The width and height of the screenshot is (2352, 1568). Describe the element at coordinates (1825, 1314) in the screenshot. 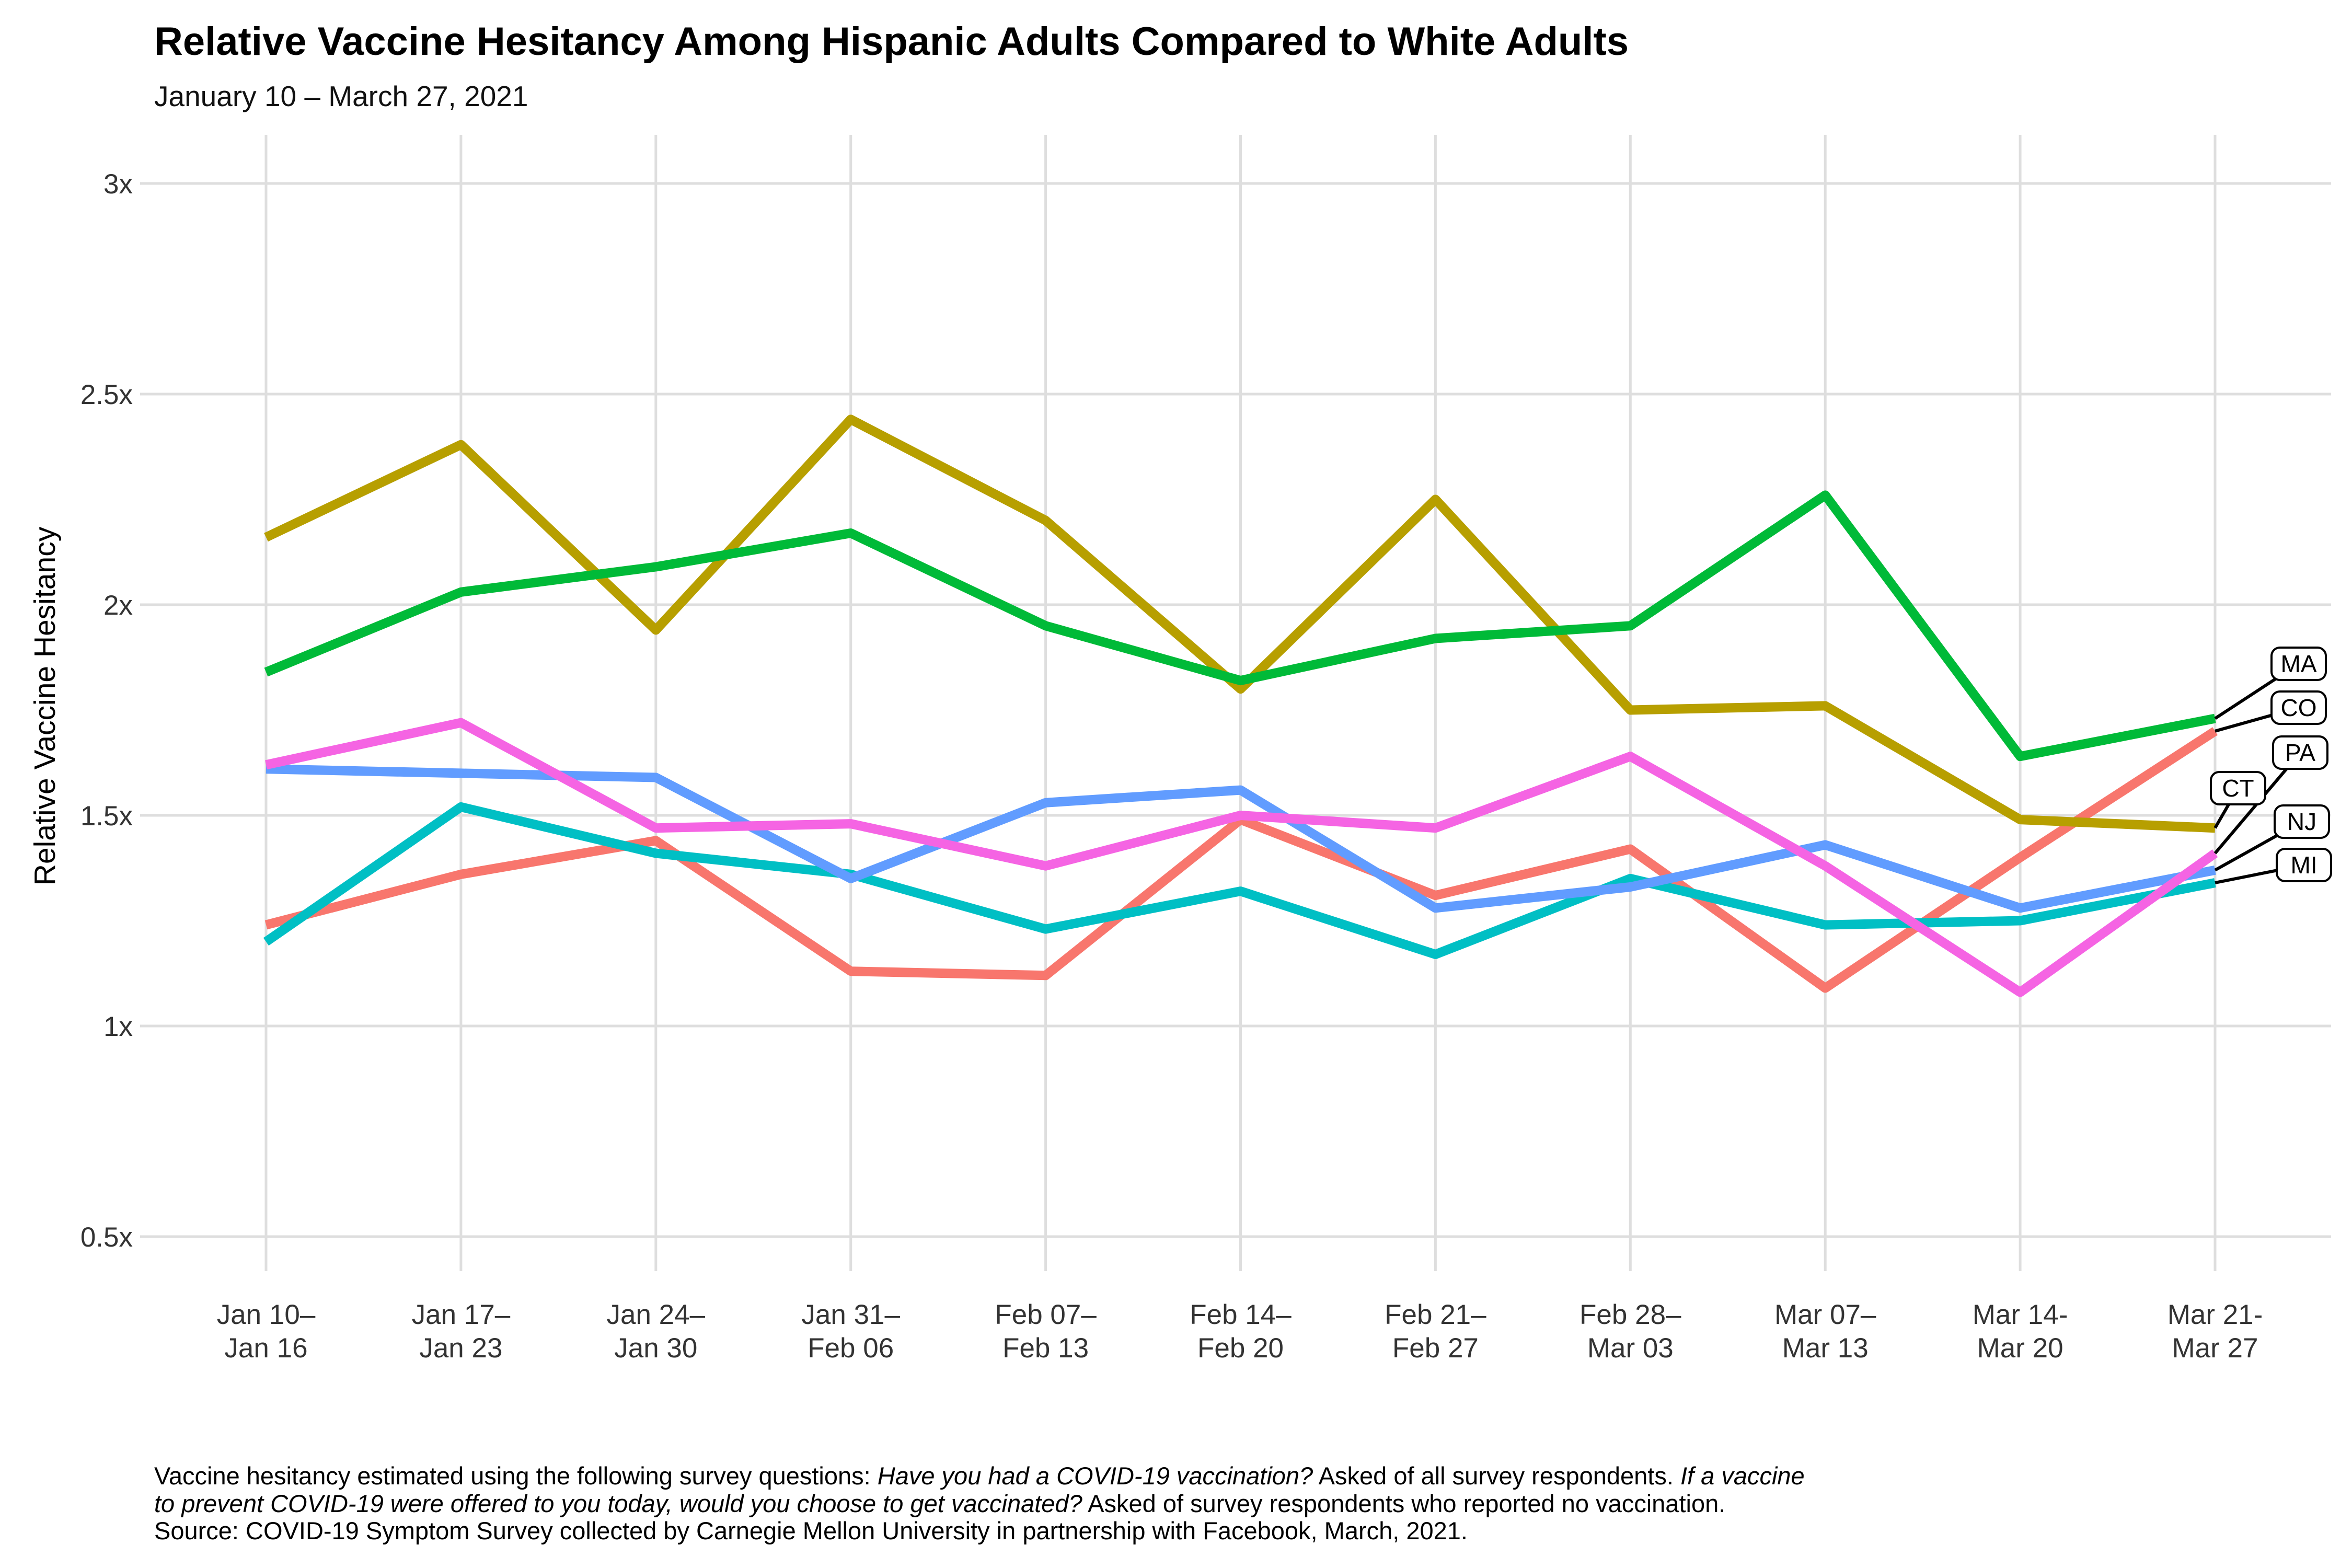

I see `x-tick-label-8-line1: Mar 07–` at that location.